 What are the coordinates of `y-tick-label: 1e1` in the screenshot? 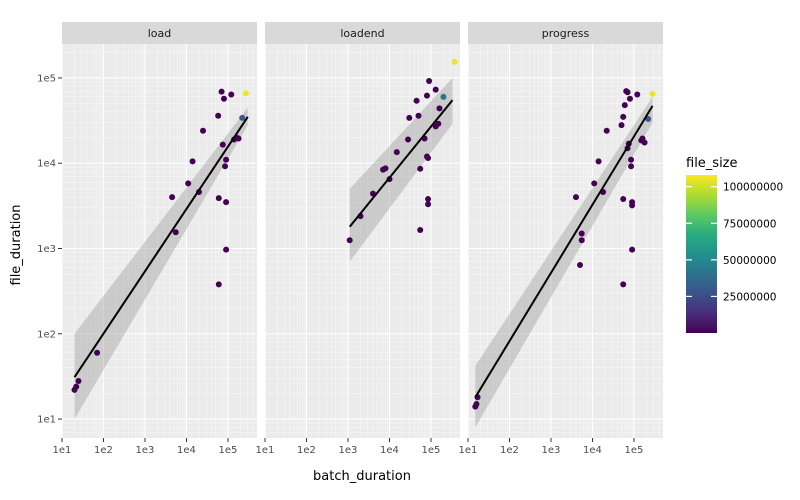 It's located at (46, 420).